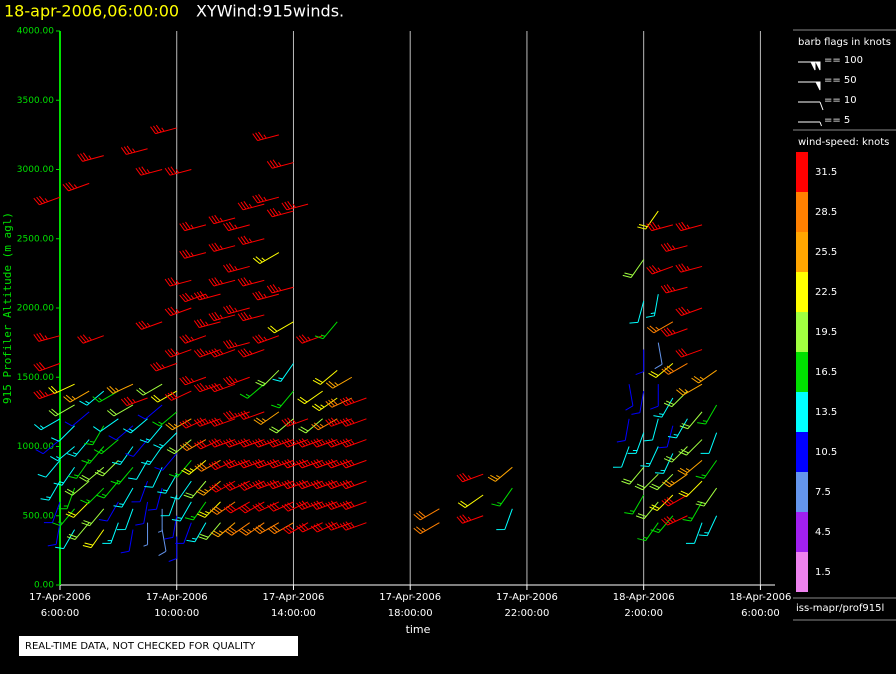  What do you see at coordinates (270, 11) in the screenshot?
I see `chart-subtitle: XYWind:915winds.` at bounding box center [270, 11].